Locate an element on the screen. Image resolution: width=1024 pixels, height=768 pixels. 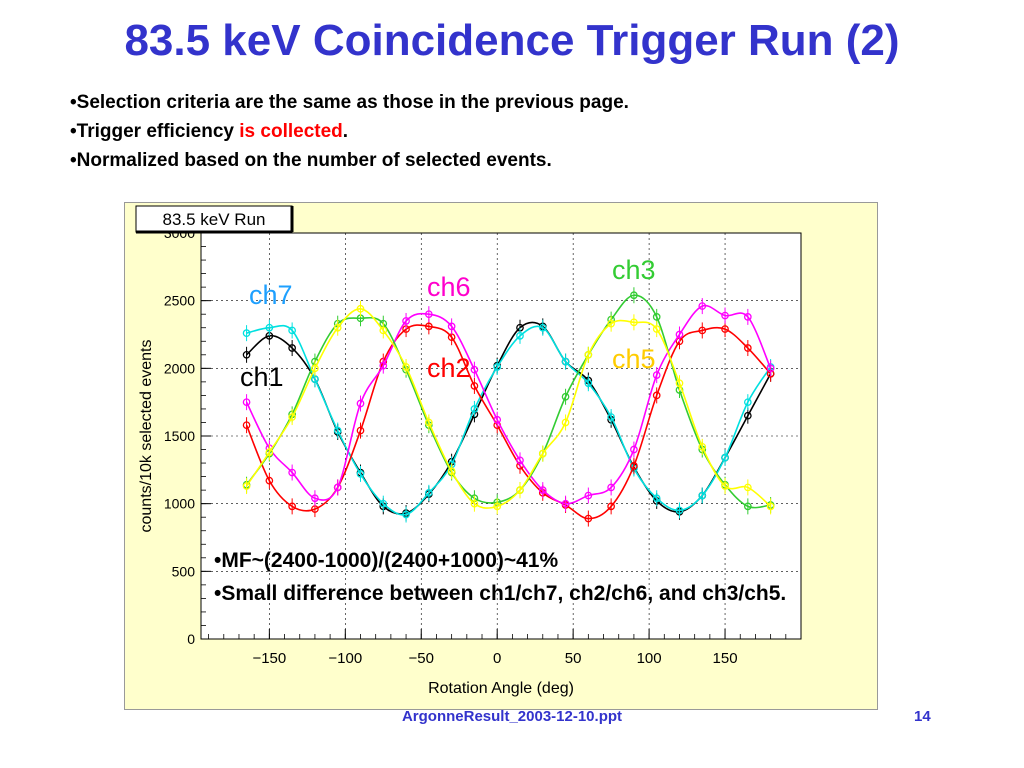
y-tick-label: 2000 is located at coordinates (179, 368).